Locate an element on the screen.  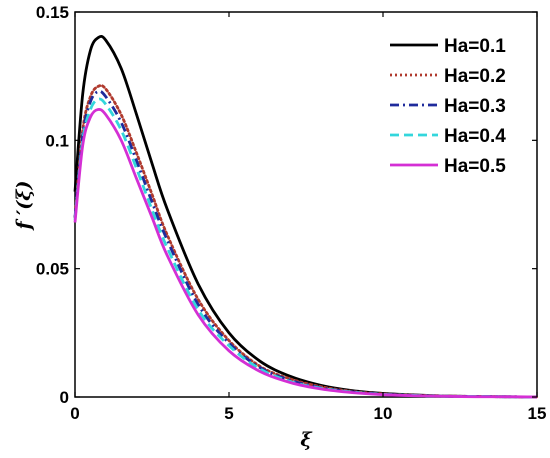
legend-box is located at coordinates (456, 107).